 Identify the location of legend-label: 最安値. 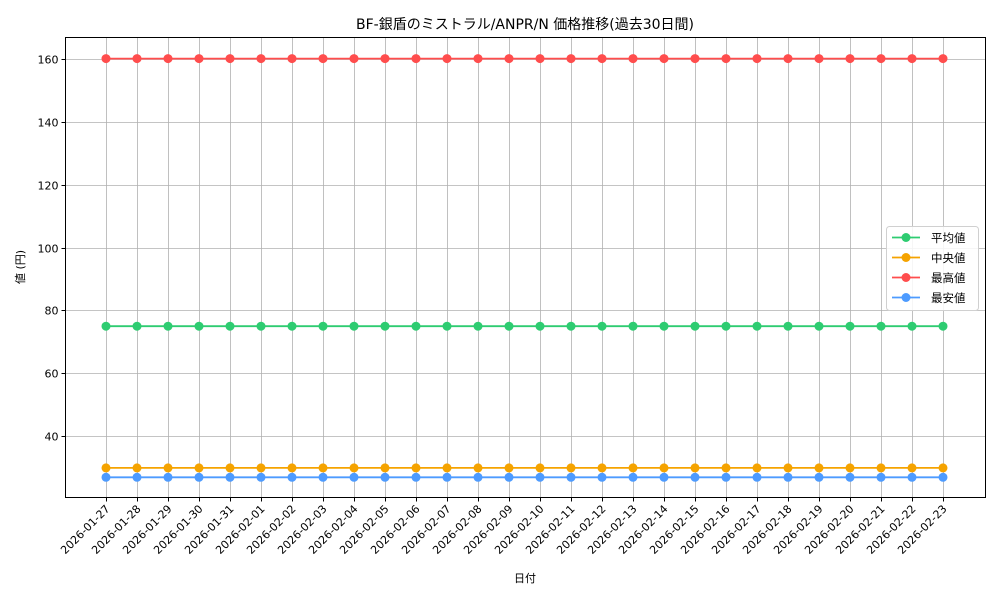
(948, 298).